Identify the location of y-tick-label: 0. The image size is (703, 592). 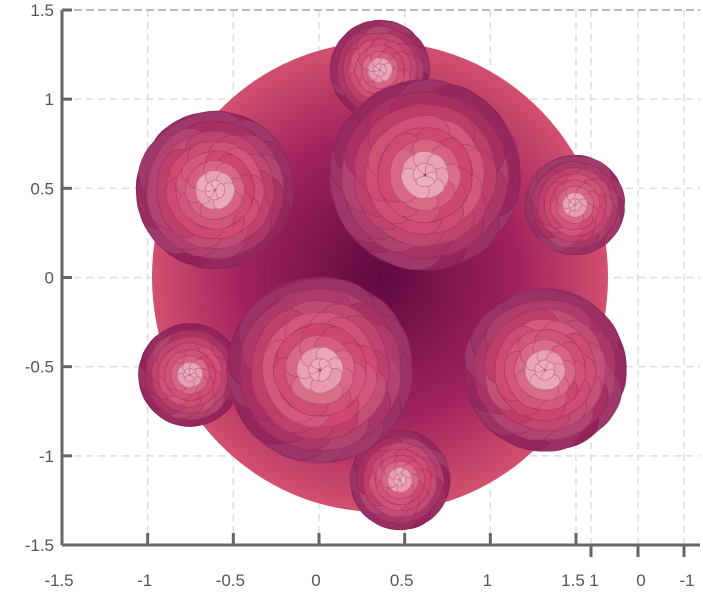
(49, 278).